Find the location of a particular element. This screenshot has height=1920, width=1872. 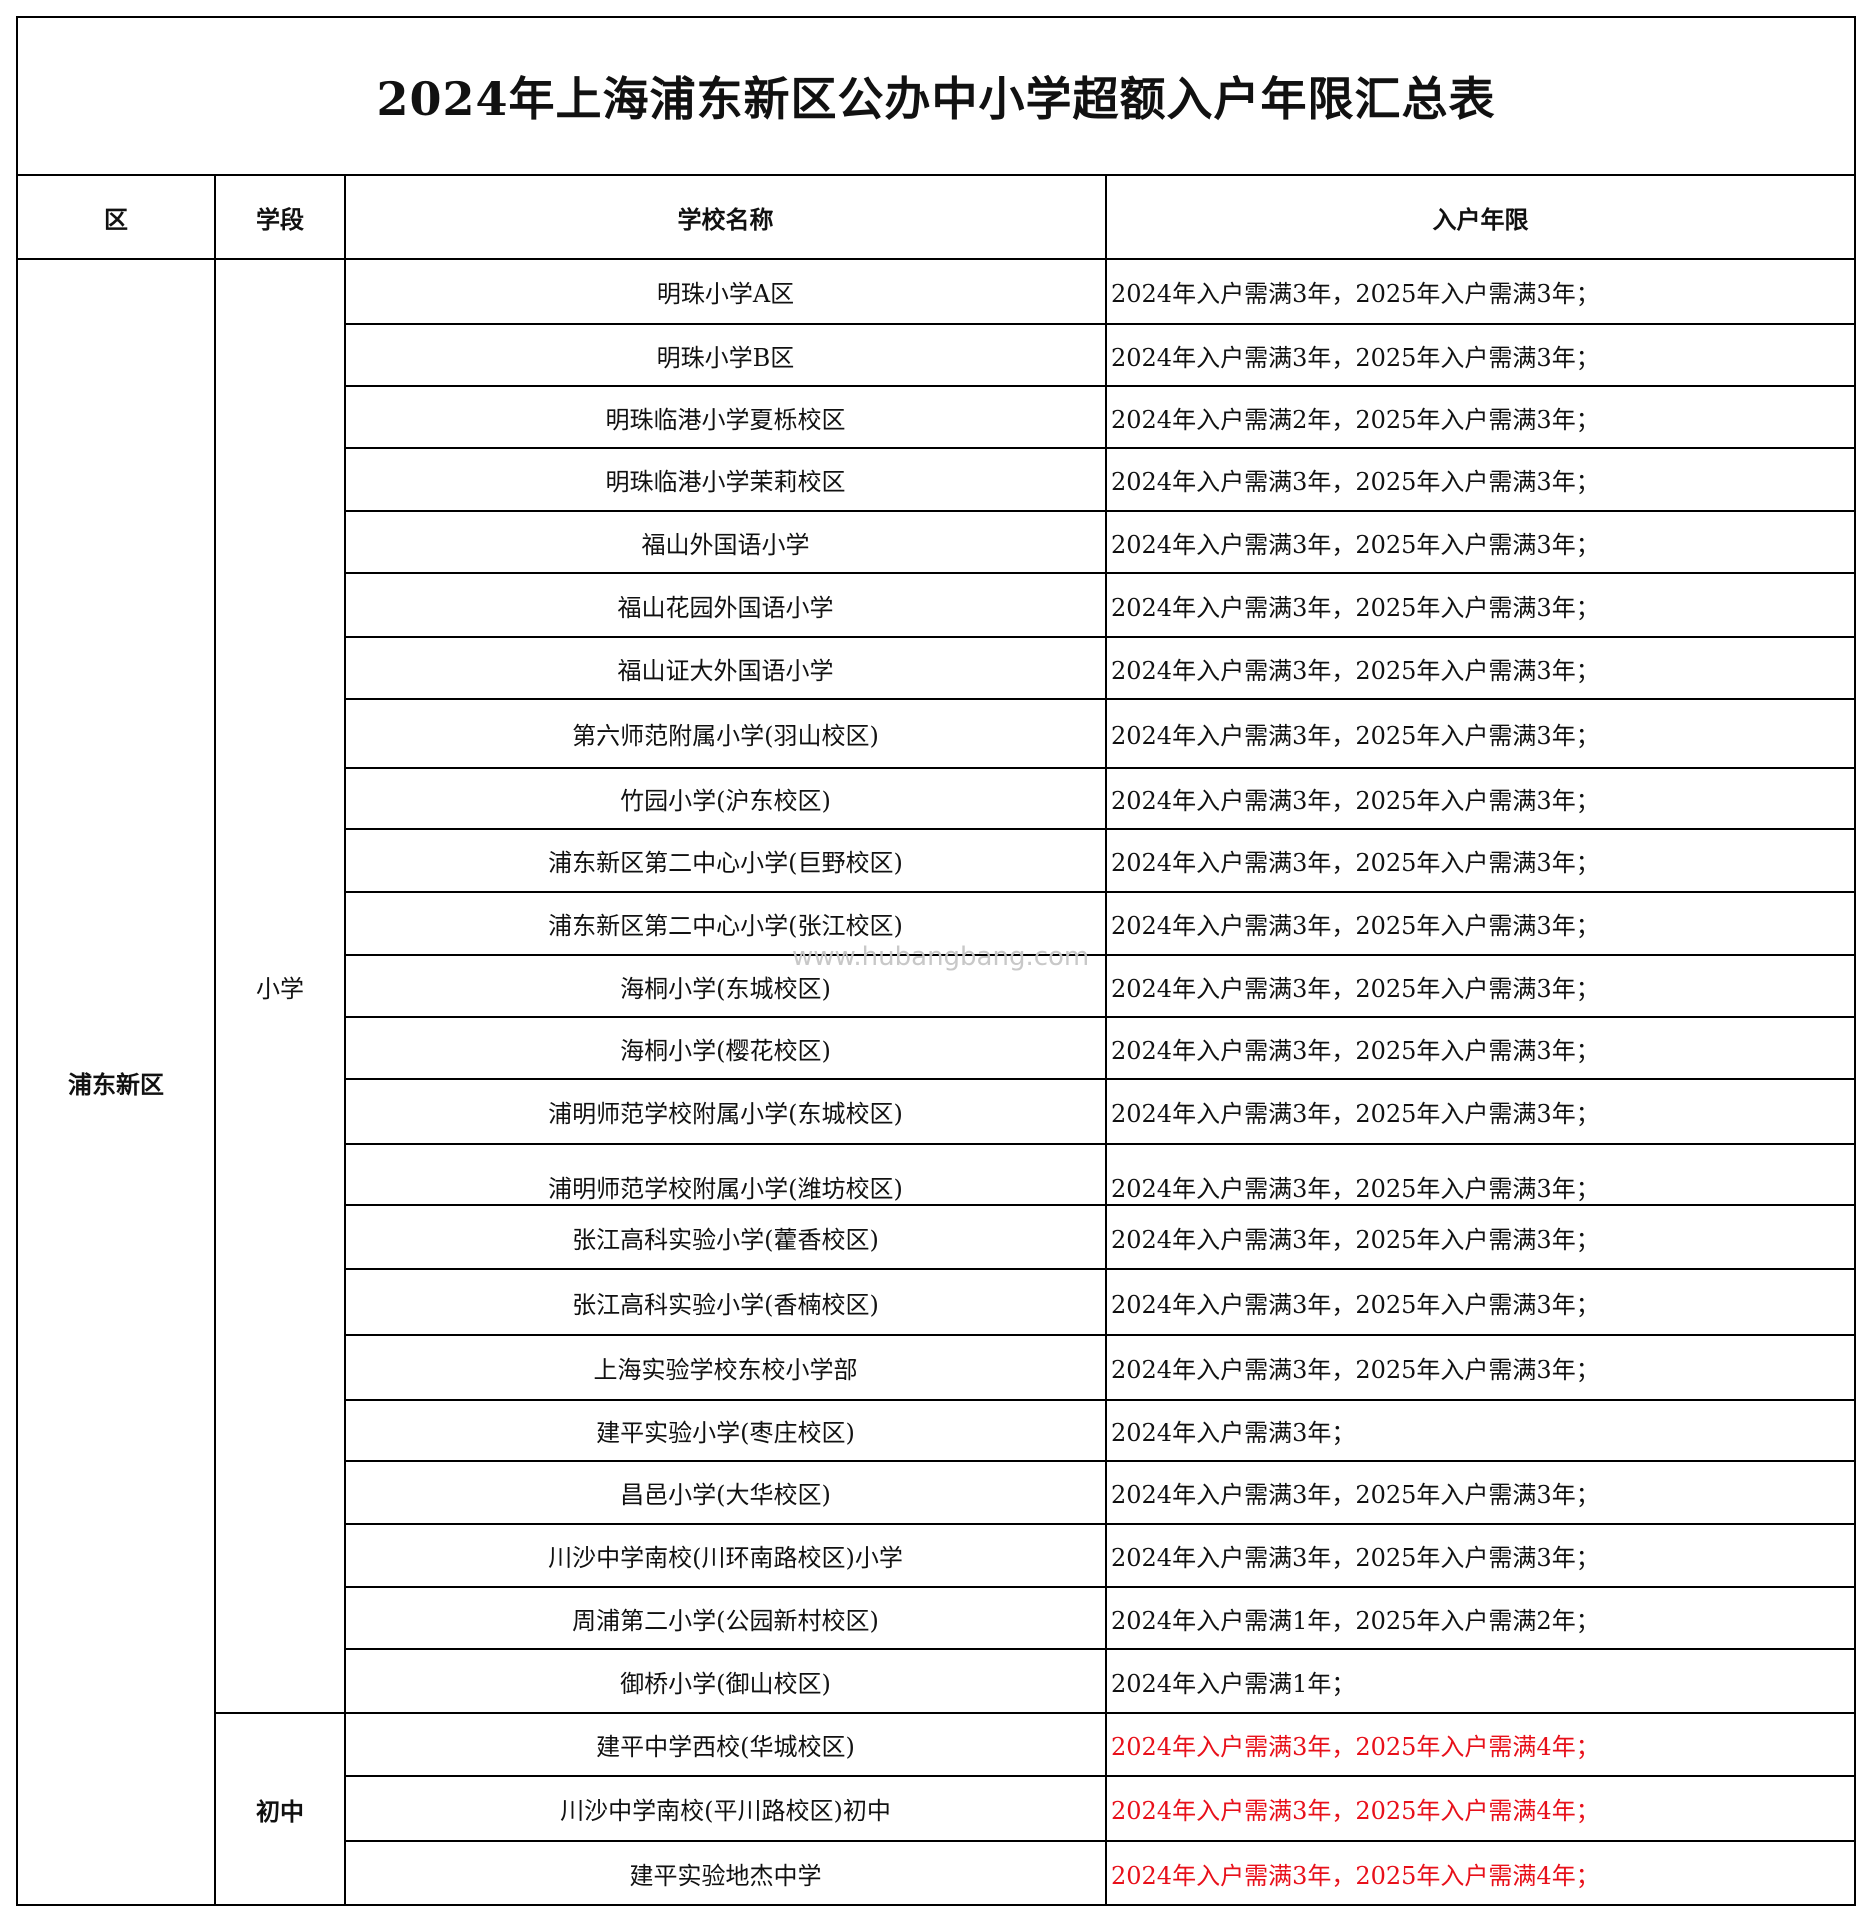

table-row: 浦明师范学校附属小学(潍坊校区) 2024年入户需满3年，2025年入户需满3年； is located at coordinates (937, 1174).